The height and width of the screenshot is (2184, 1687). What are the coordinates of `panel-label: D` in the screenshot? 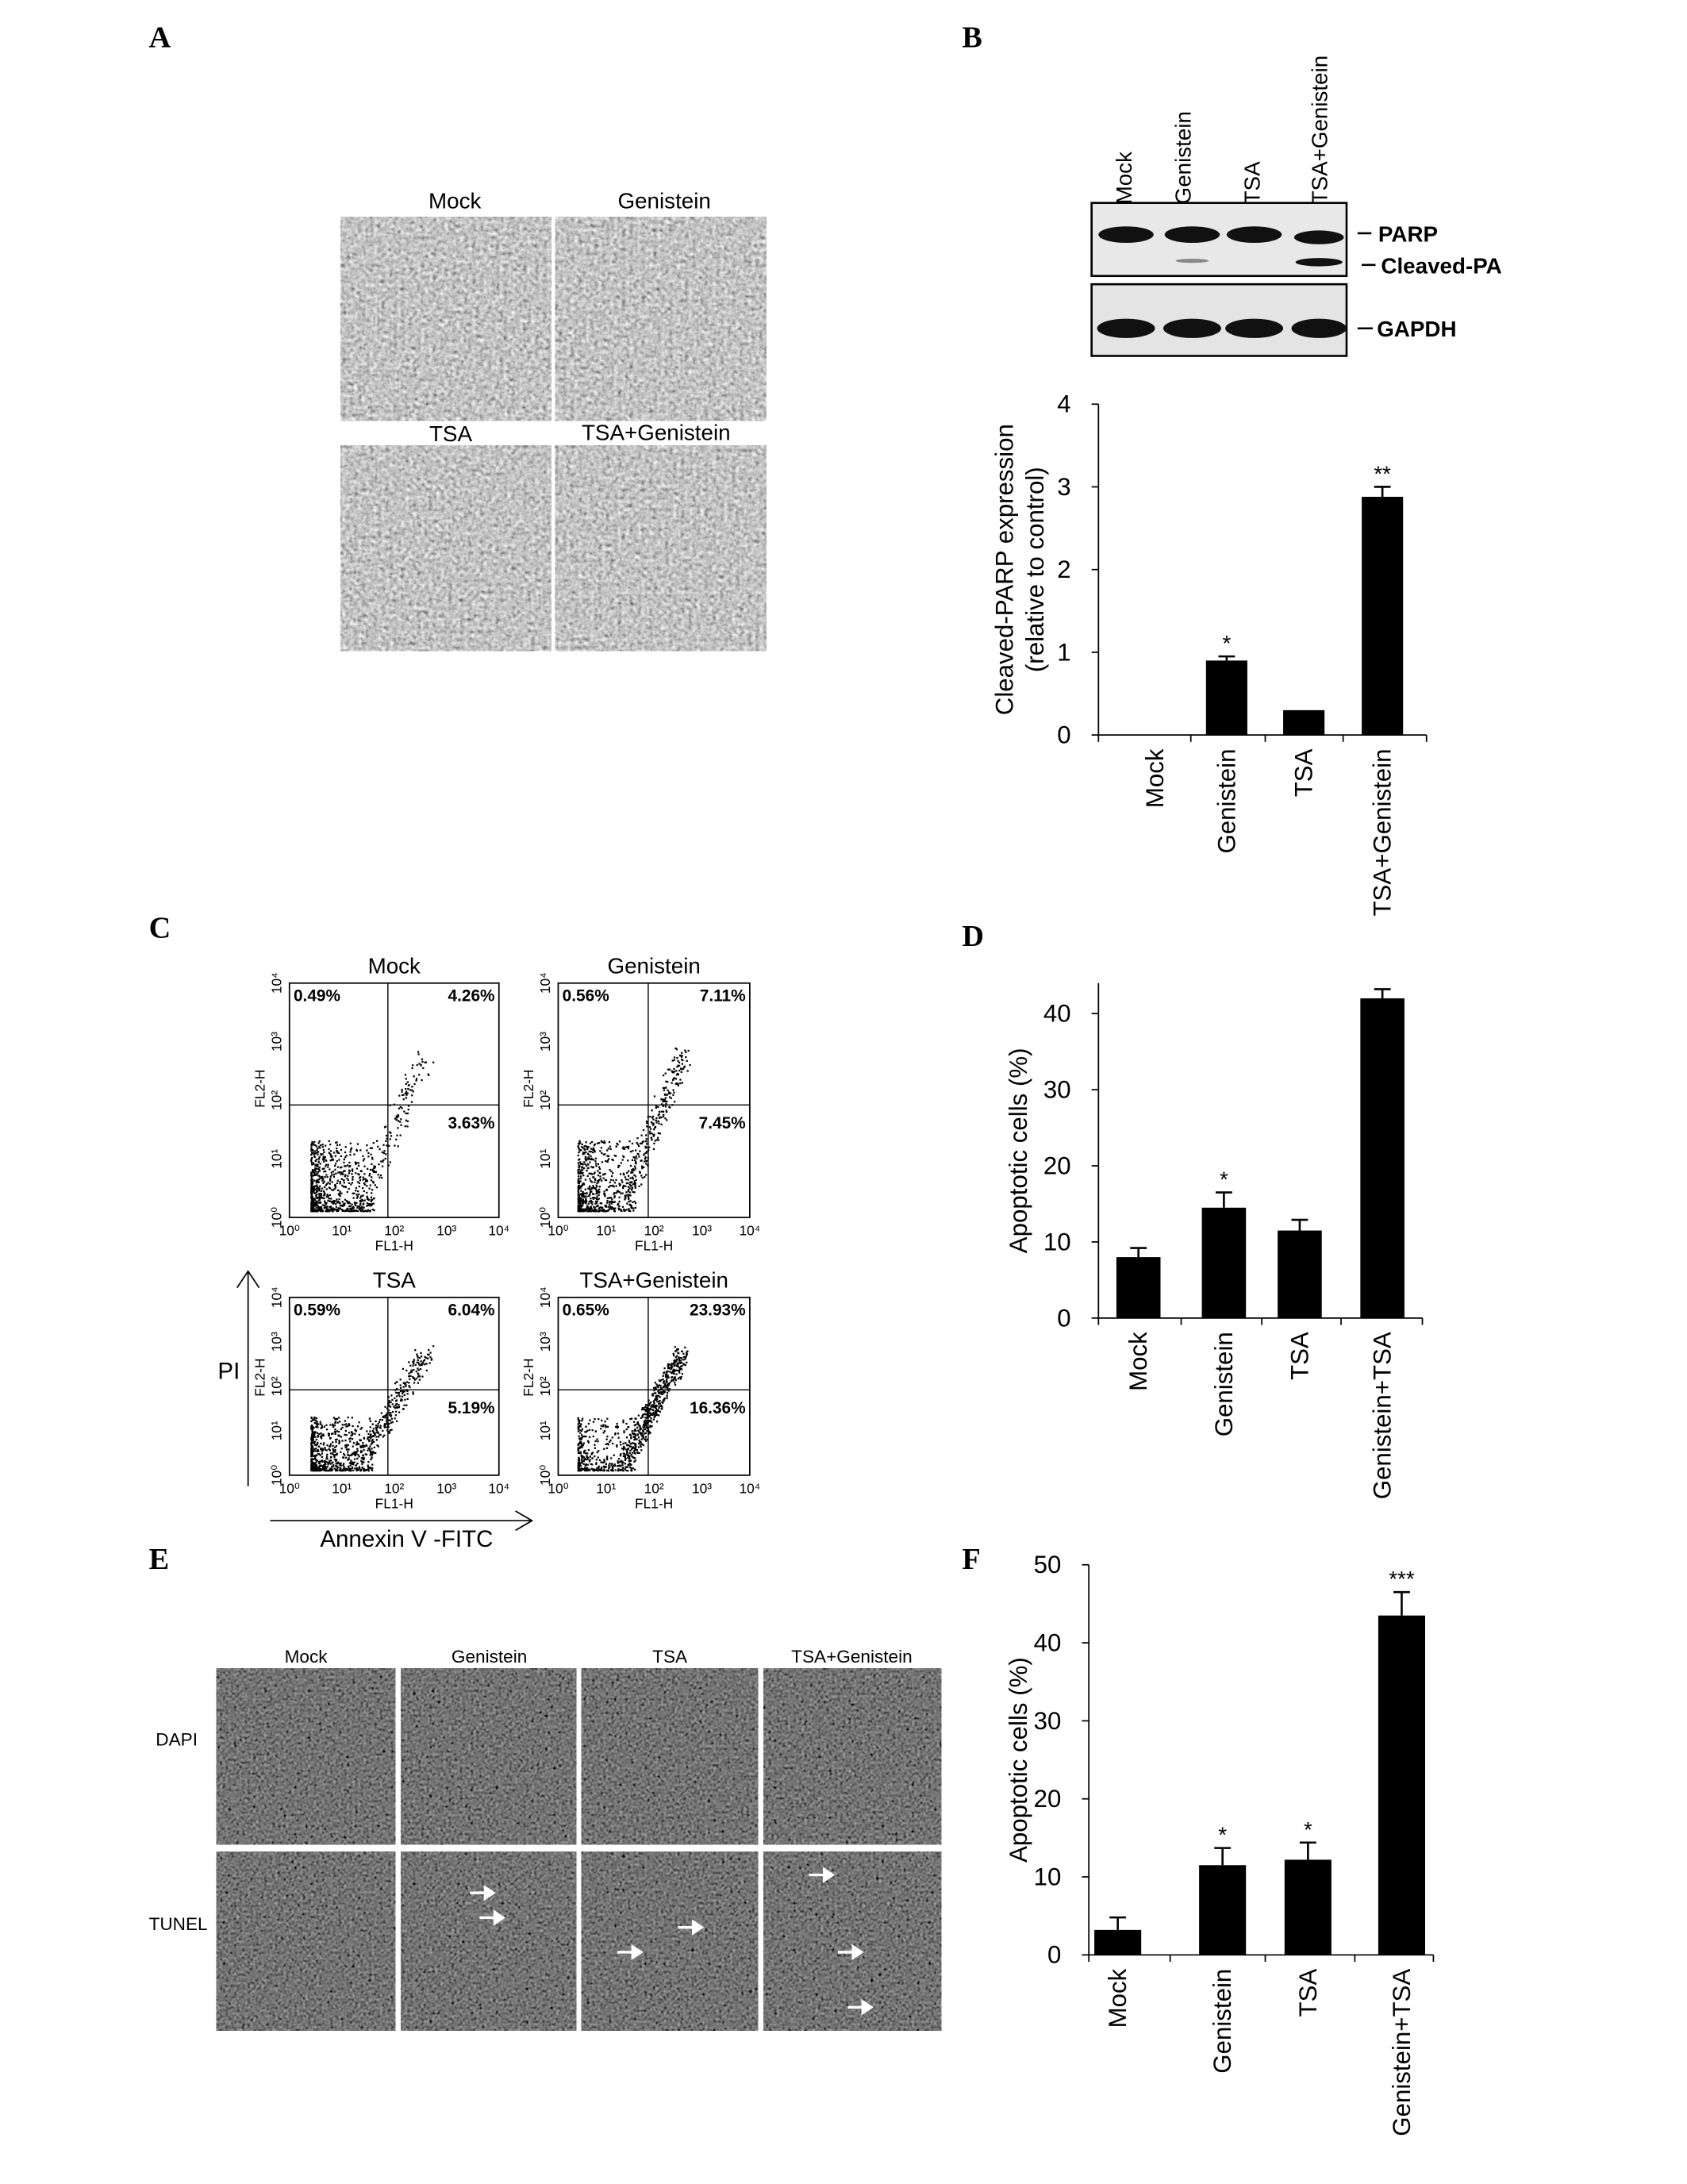 It's located at (973, 936).